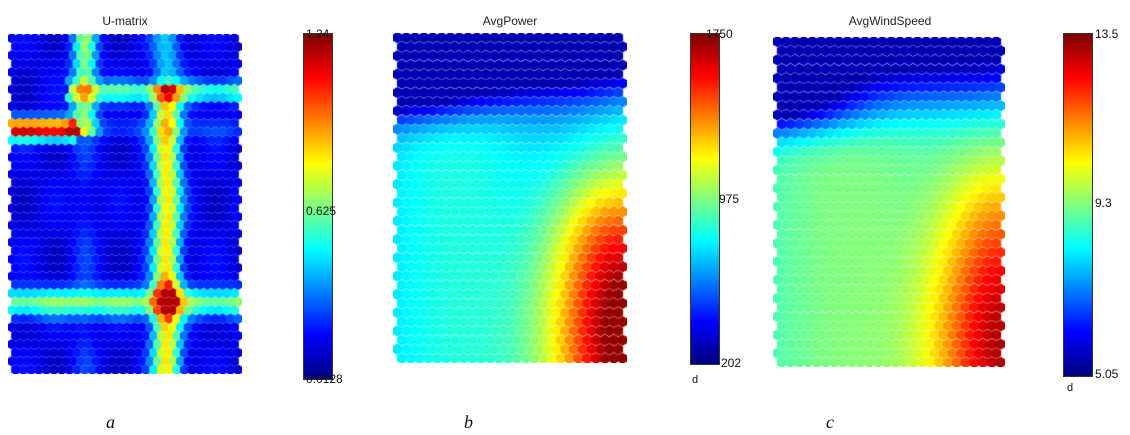 Image resolution: width=1130 pixels, height=435 pixels. What do you see at coordinates (1078, 205) in the screenshot?
I see `avgwindspeed-colorbar` at bounding box center [1078, 205].